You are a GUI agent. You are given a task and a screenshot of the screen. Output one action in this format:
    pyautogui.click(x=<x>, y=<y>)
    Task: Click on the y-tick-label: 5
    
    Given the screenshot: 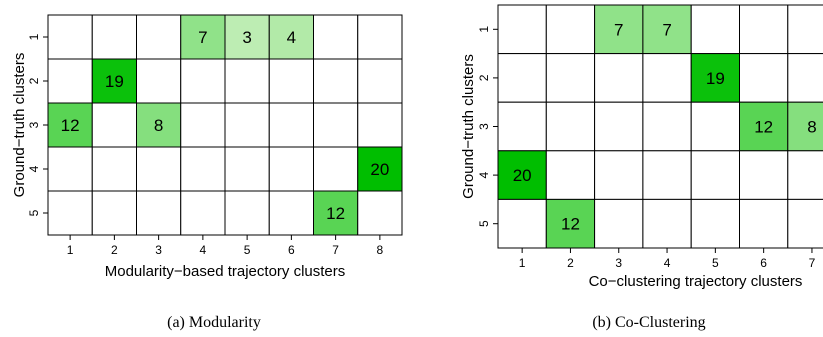 What is the action you would take?
    pyautogui.click(x=34, y=212)
    